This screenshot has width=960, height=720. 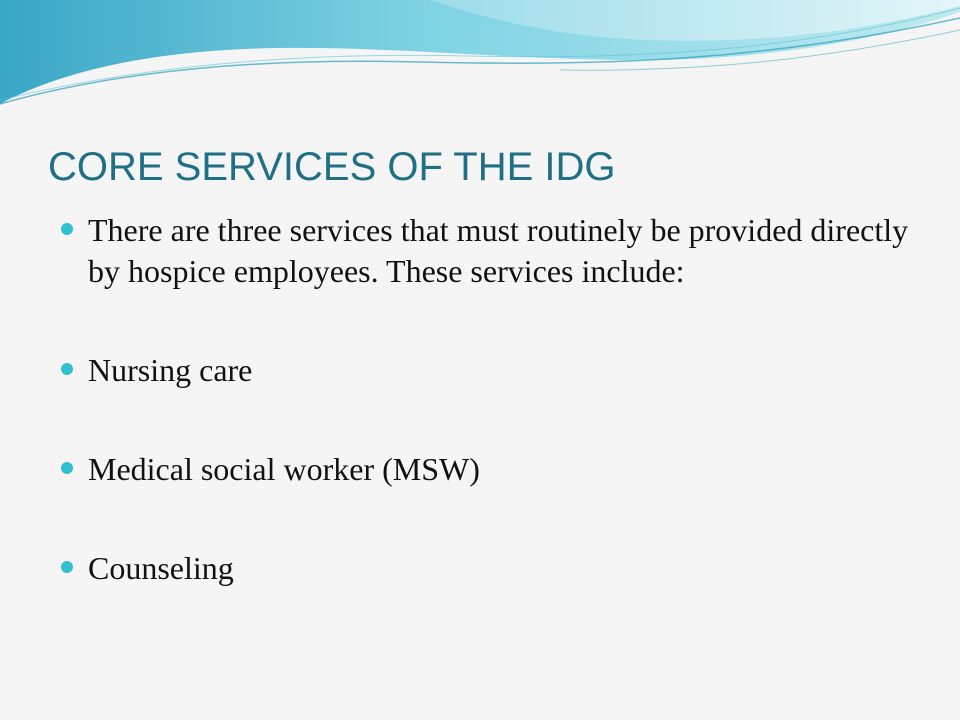 What do you see at coordinates (495, 469) in the screenshot?
I see `bullet-item: Medical social worker (MSW)` at bounding box center [495, 469].